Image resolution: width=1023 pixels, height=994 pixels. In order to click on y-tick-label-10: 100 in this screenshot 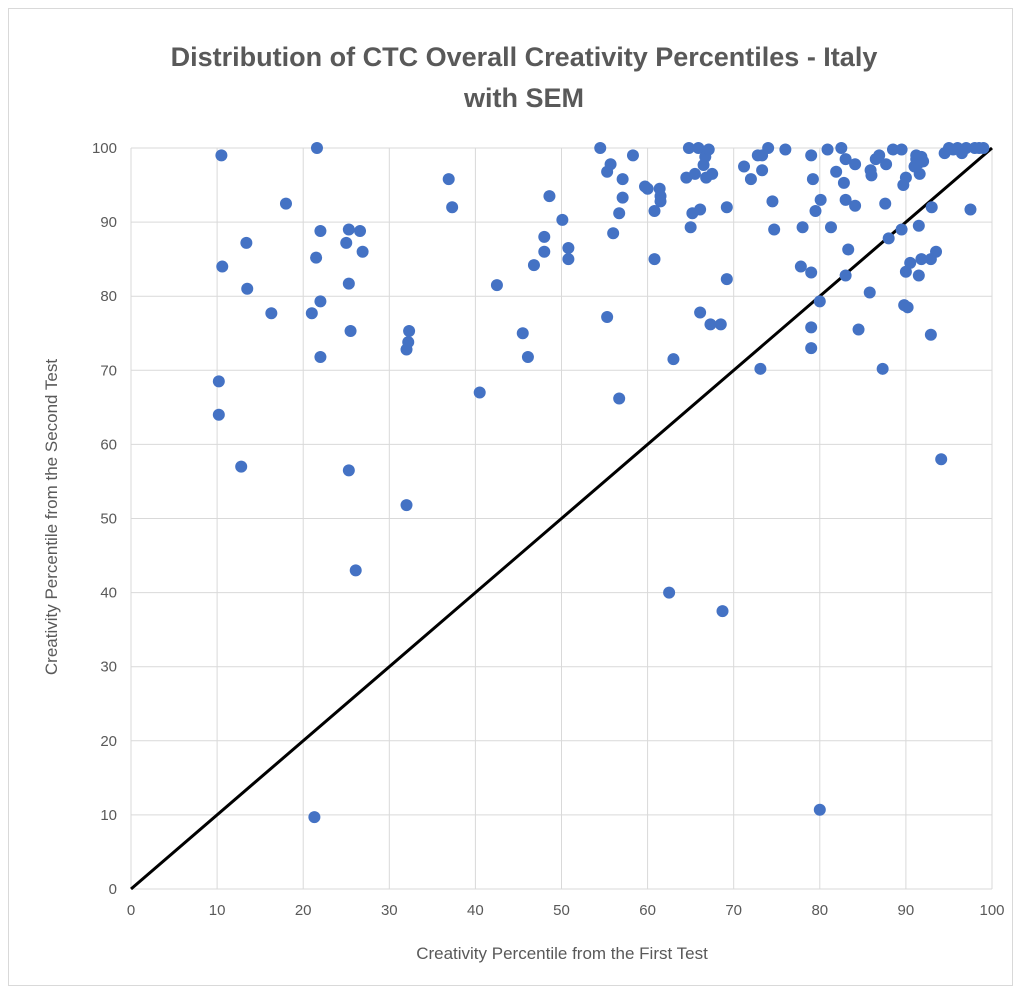, I will do `click(104, 148)`.